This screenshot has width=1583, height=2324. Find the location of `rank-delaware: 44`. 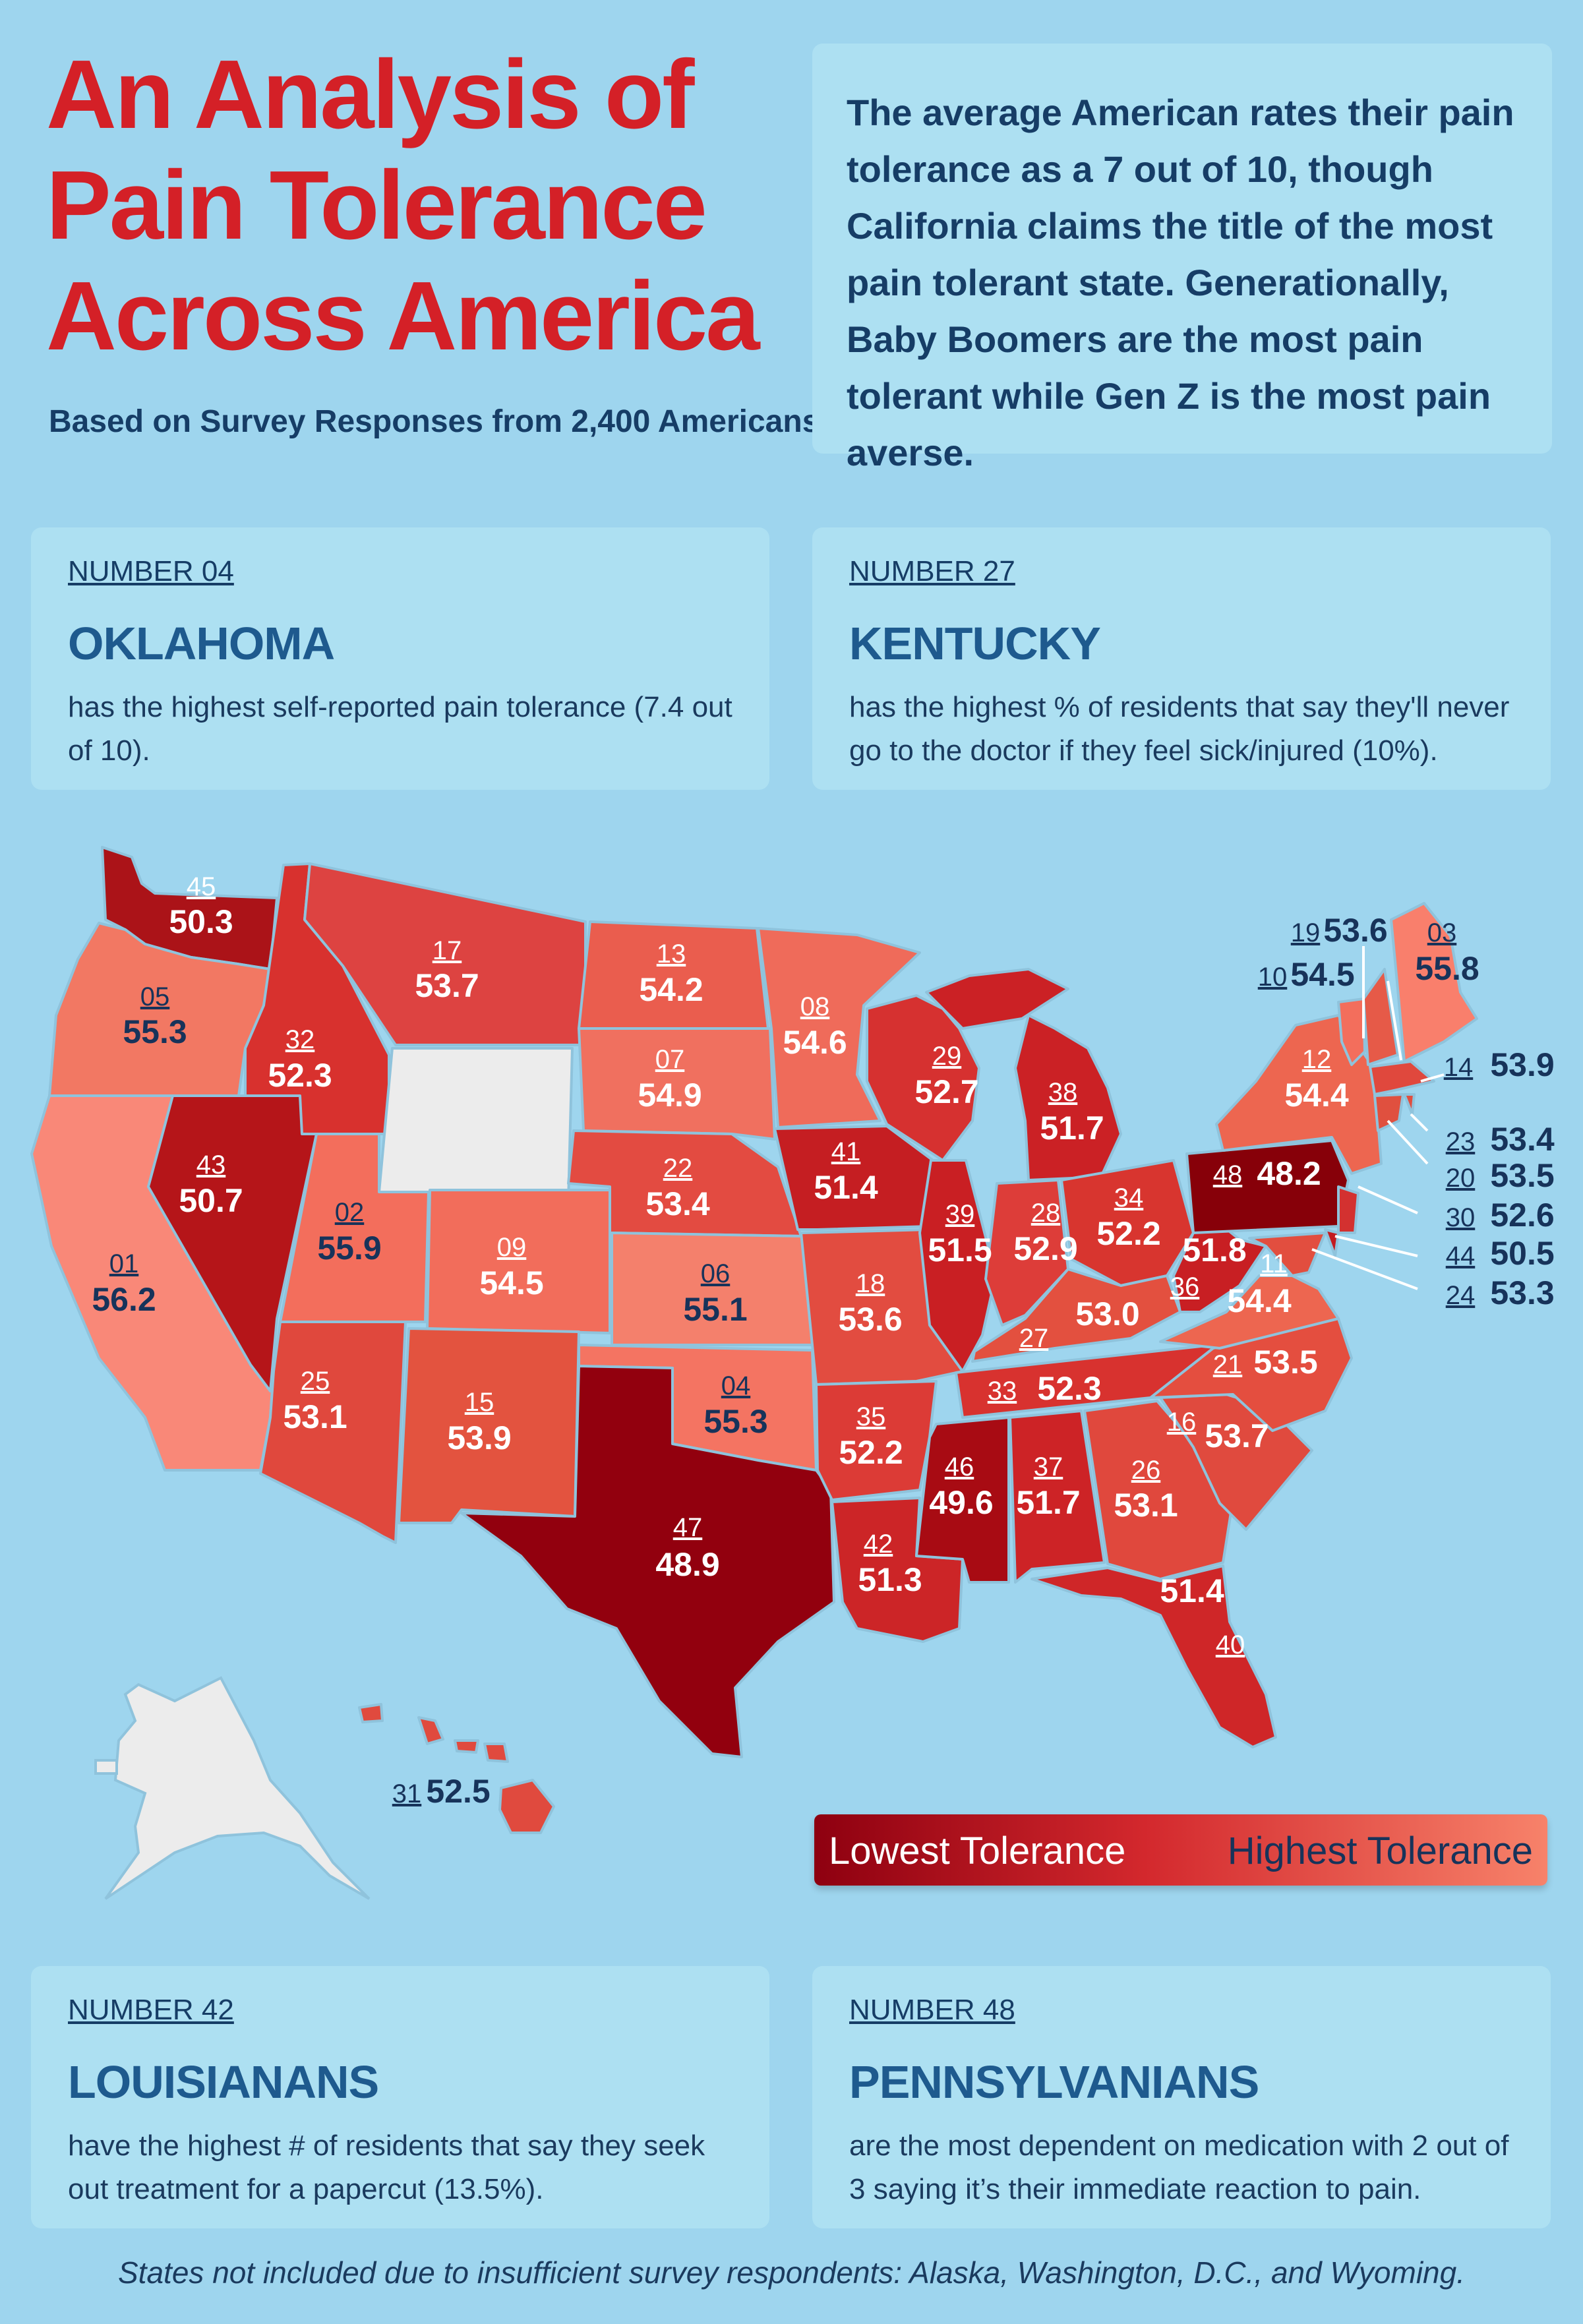

rank-delaware: 44 is located at coordinates (1461, 1255).